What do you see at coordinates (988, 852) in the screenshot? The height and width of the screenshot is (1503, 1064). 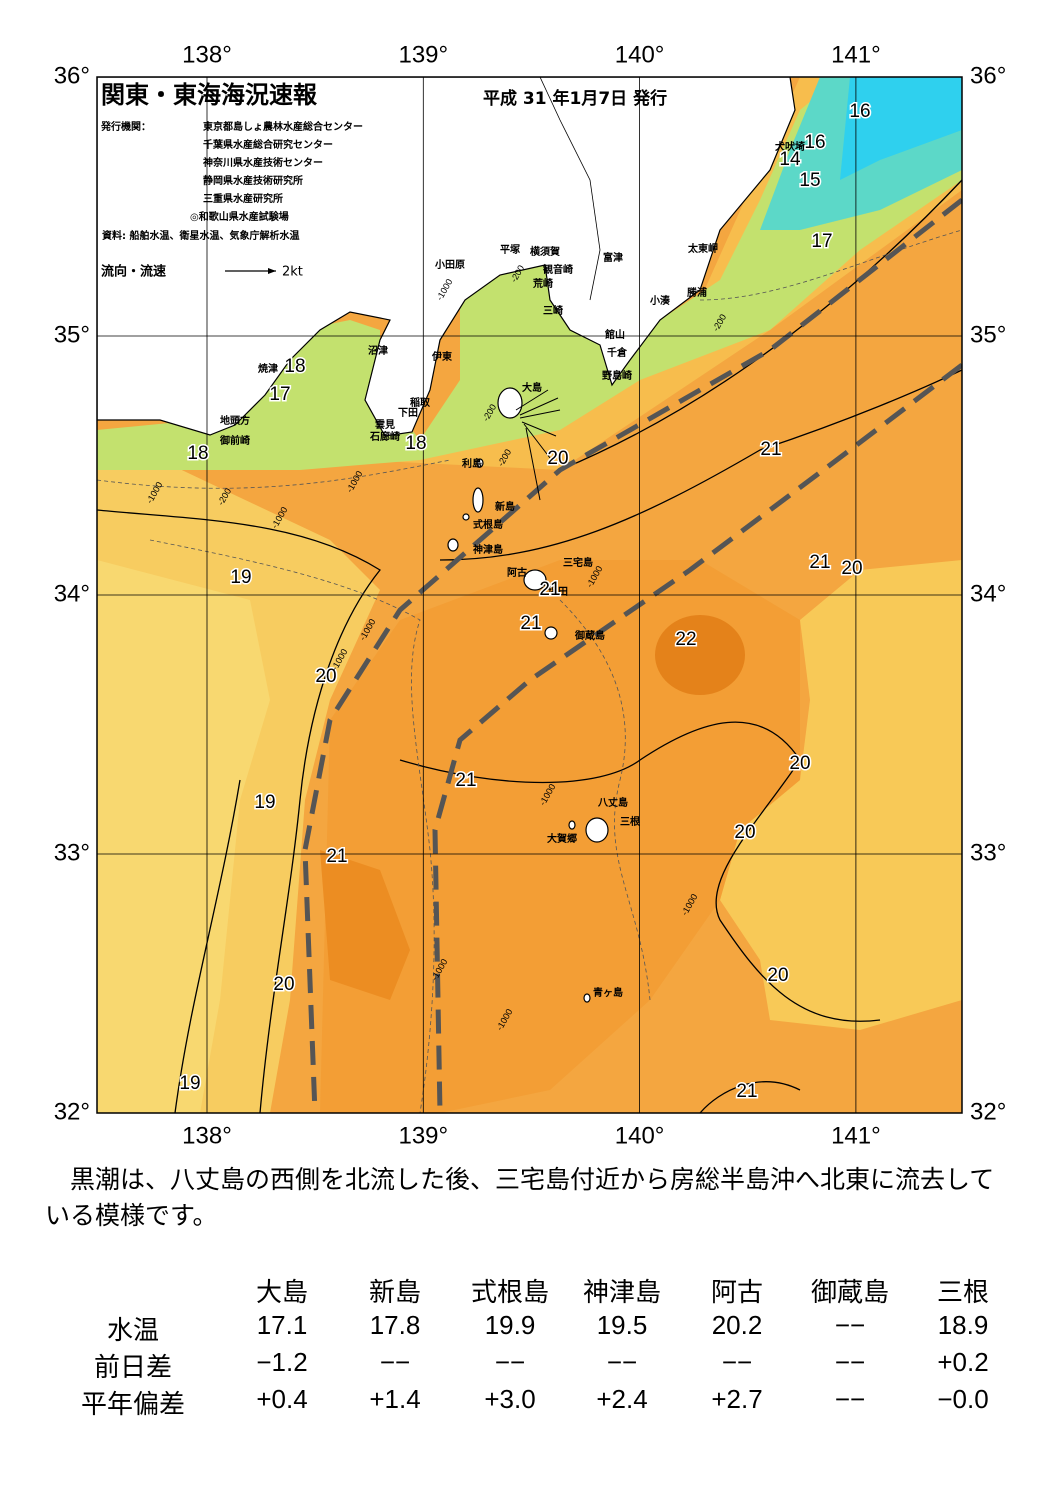 I see `lat-tick-label: 33°` at bounding box center [988, 852].